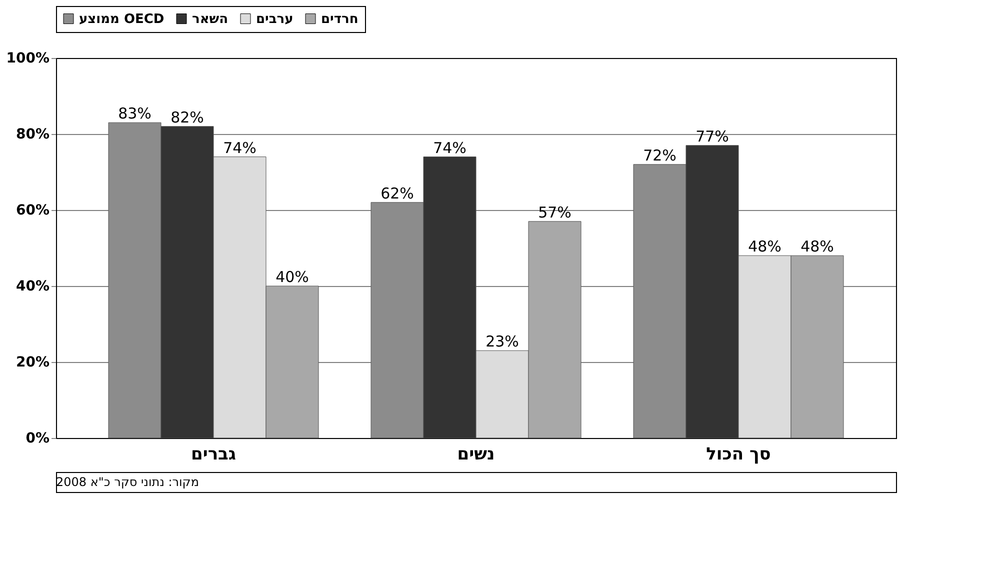  What do you see at coordinates (555, 212) in the screenshot?
I see `data-label: 57%` at bounding box center [555, 212].